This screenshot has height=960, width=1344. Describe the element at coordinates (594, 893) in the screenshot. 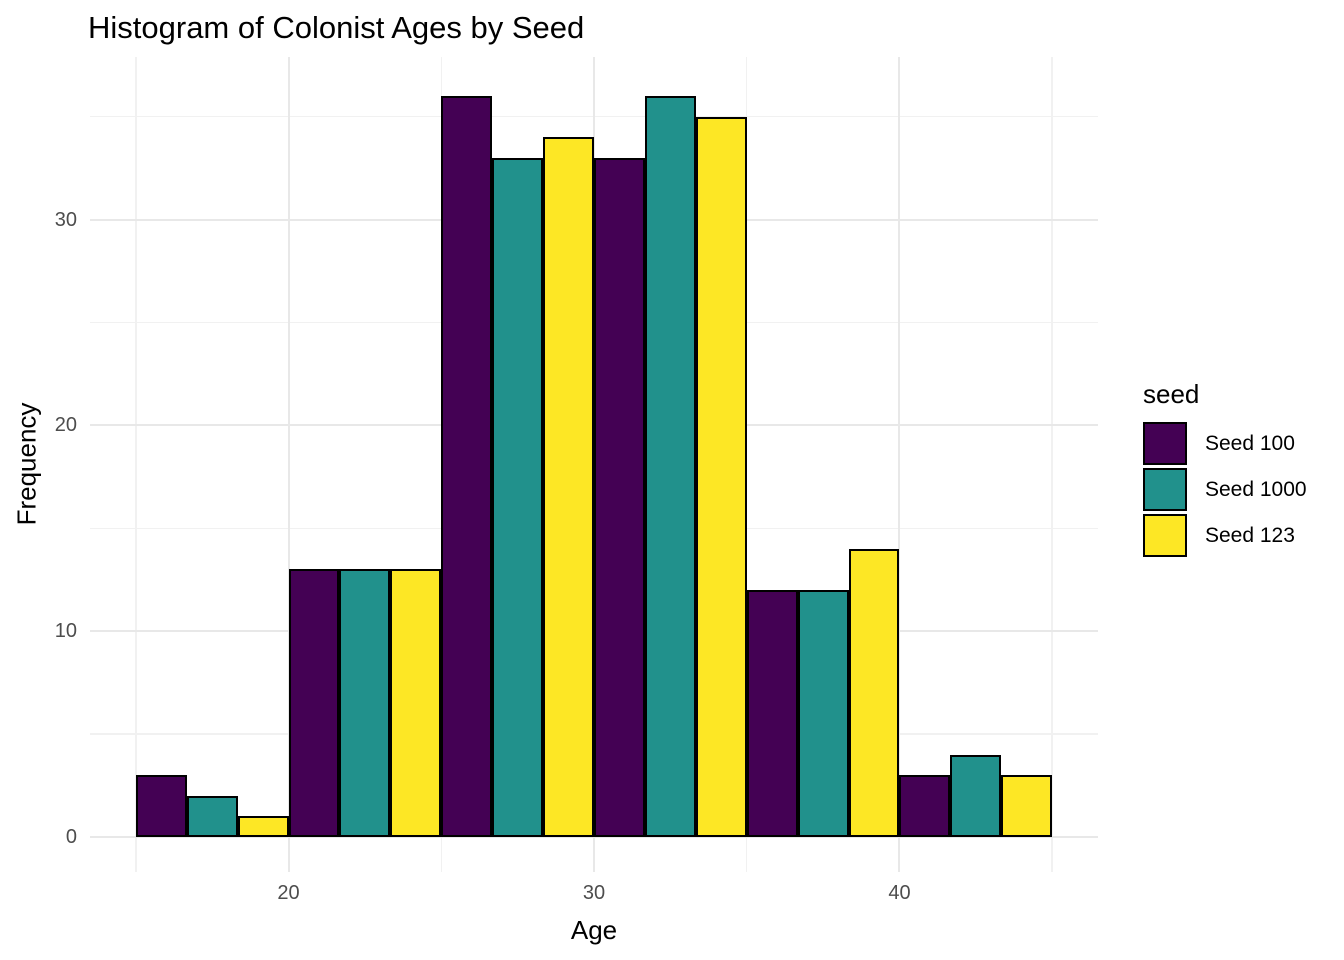

I see `x-tick-label: 30` at that location.